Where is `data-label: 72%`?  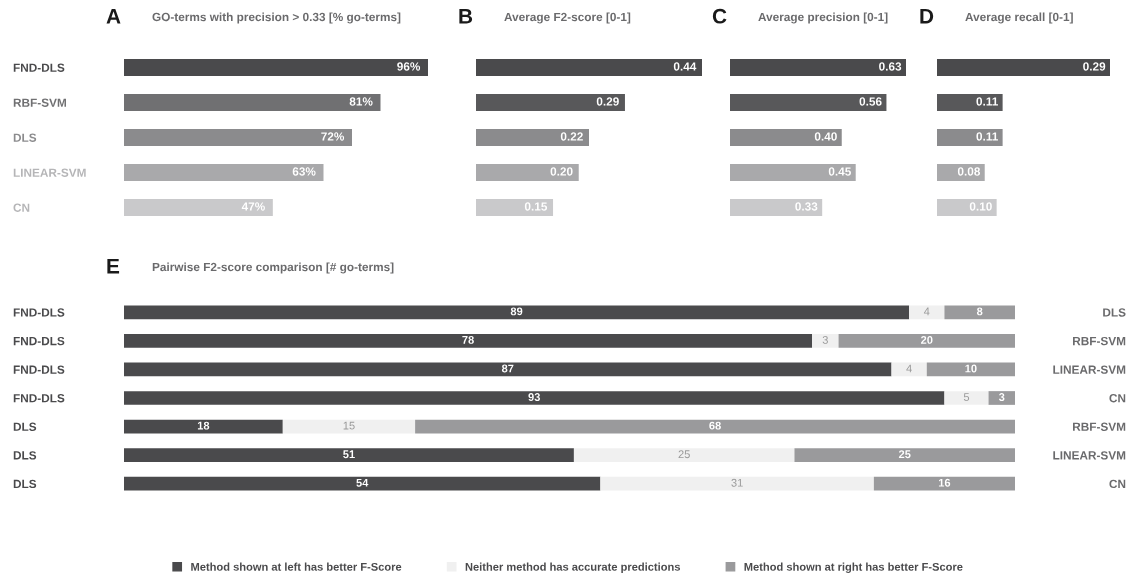 data-label: 72% is located at coordinates (333, 136).